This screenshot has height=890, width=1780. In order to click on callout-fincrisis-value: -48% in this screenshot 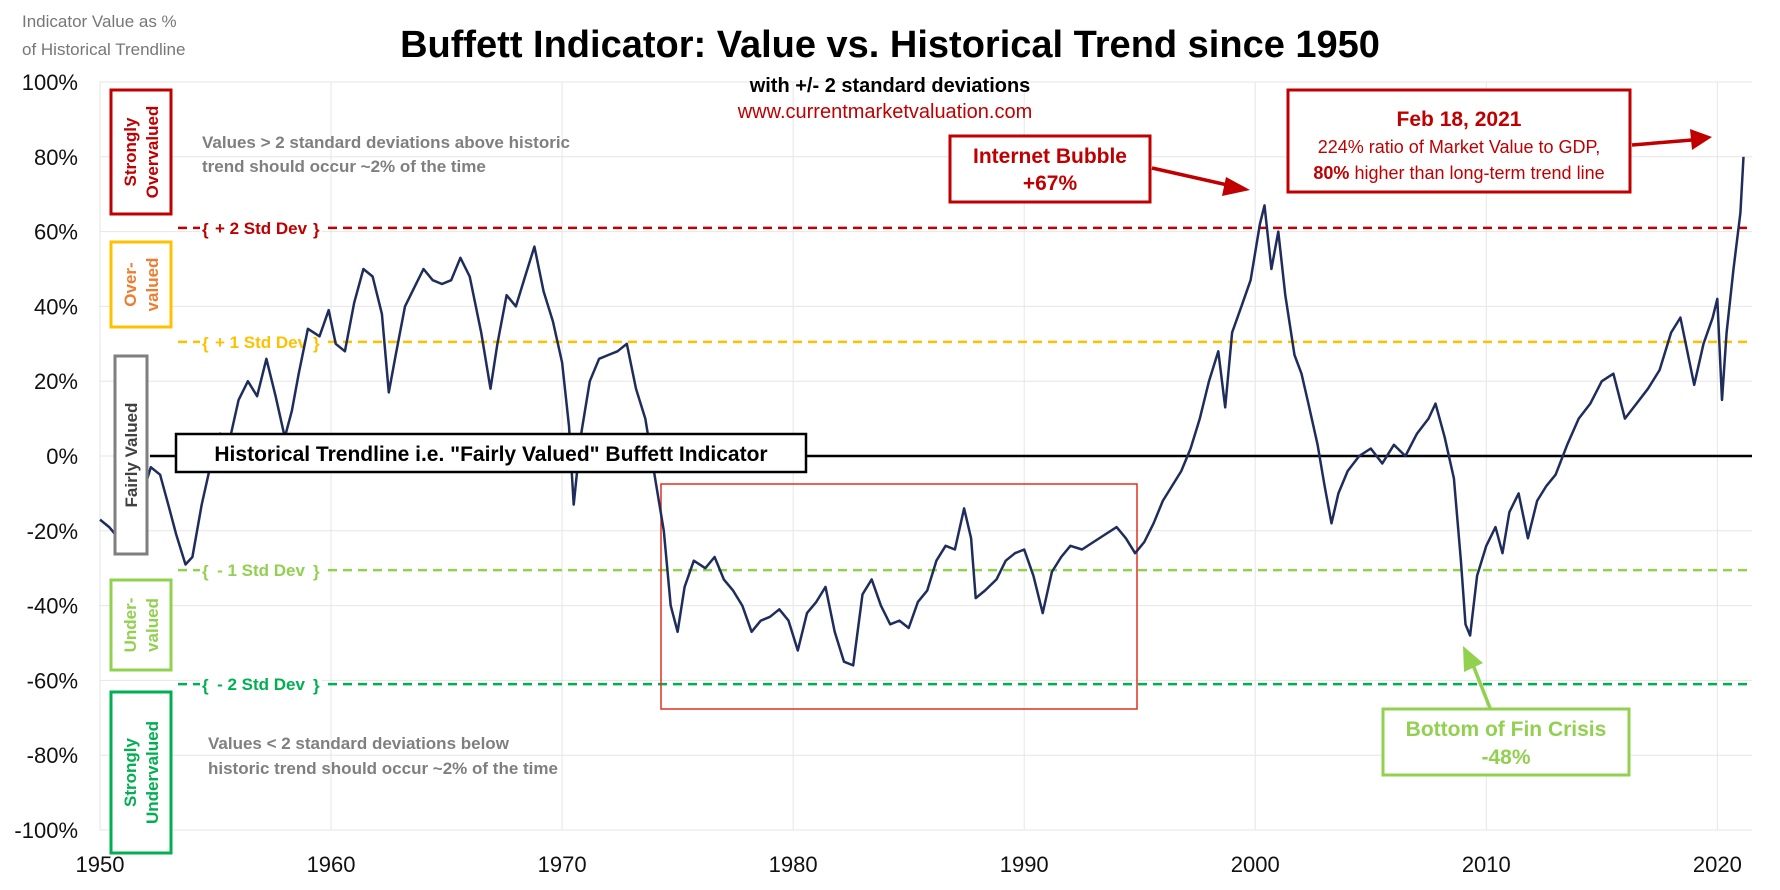, I will do `click(1505, 757)`.